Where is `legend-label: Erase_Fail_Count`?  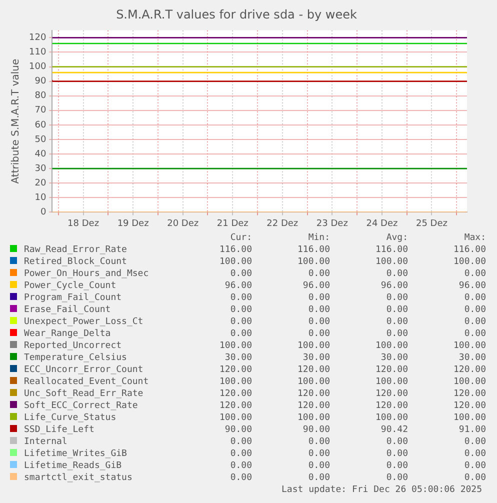 legend-label: Erase_Fail_Count is located at coordinates (68, 310).